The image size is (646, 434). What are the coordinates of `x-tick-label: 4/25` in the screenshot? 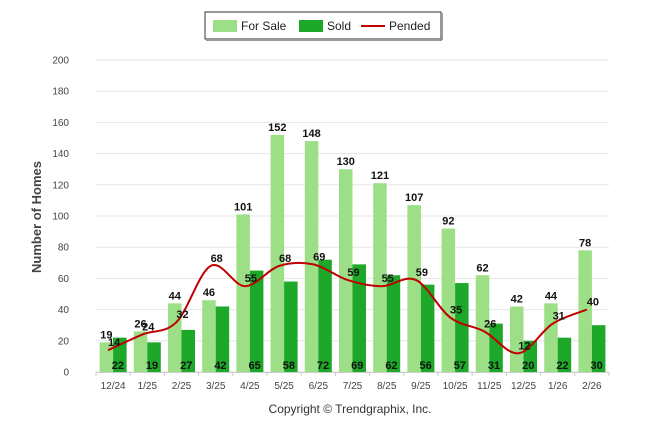 It's located at (250, 386).